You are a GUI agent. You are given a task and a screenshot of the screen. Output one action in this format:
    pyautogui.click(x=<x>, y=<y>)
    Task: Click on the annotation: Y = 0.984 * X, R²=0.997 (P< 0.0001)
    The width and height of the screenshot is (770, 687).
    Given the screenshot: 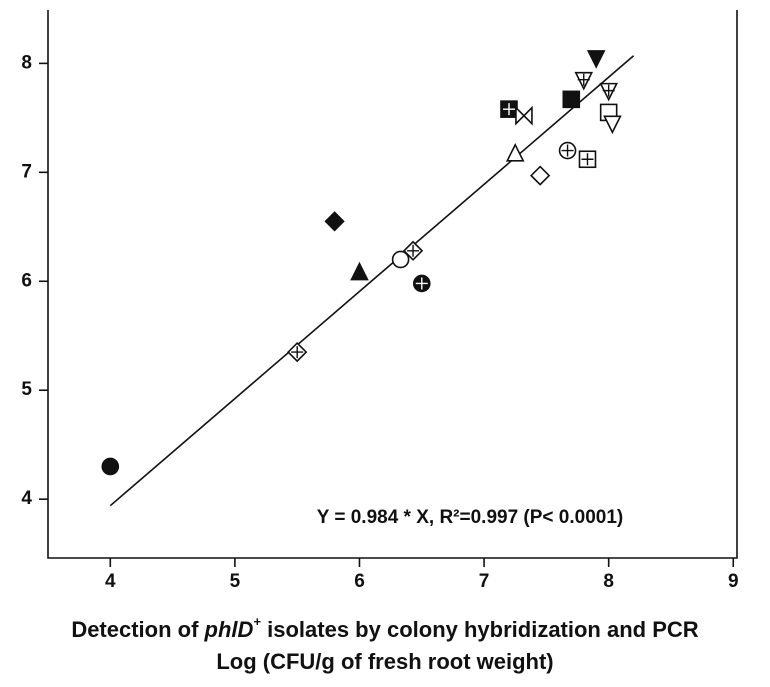 What is the action you would take?
    pyautogui.click(x=470, y=517)
    